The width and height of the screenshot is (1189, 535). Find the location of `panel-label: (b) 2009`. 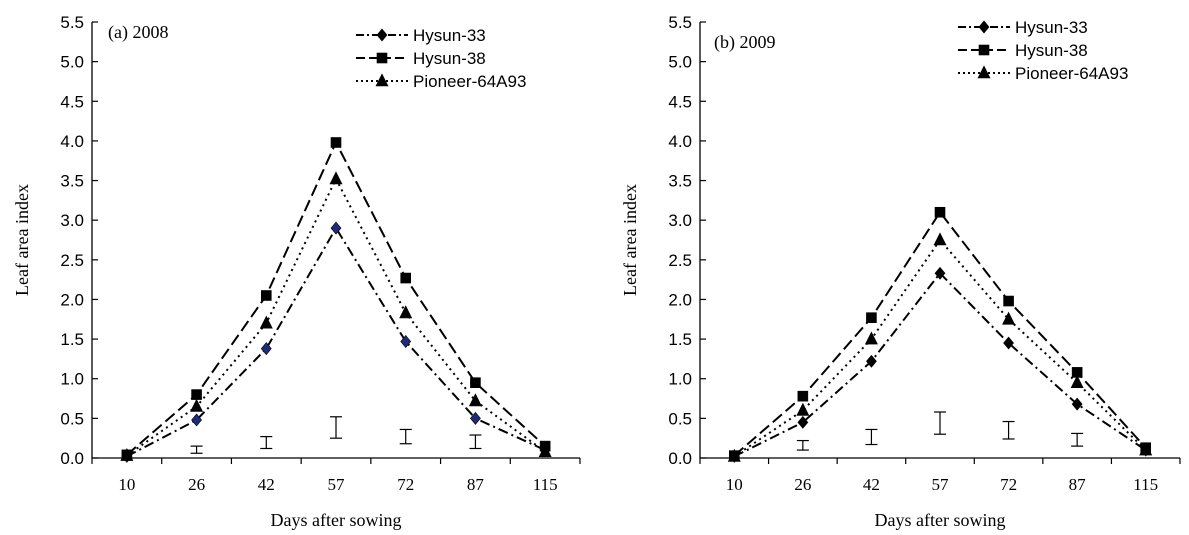

panel-label: (b) 2009 is located at coordinates (745, 42).